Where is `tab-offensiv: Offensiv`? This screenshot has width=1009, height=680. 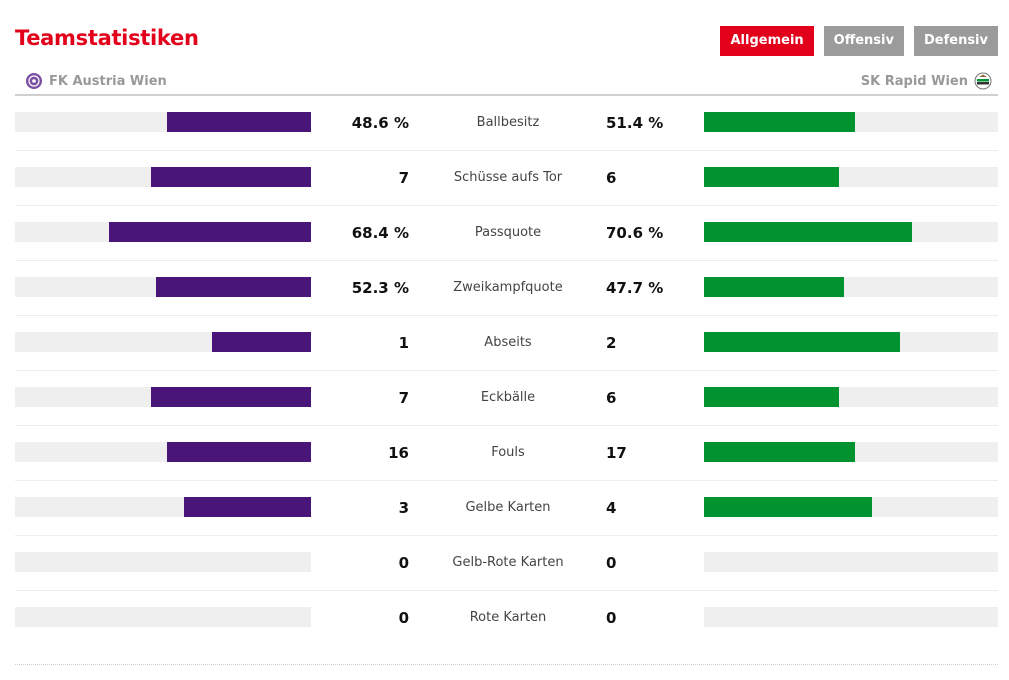 tab-offensiv: Offensiv is located at coordinates (863, 41).